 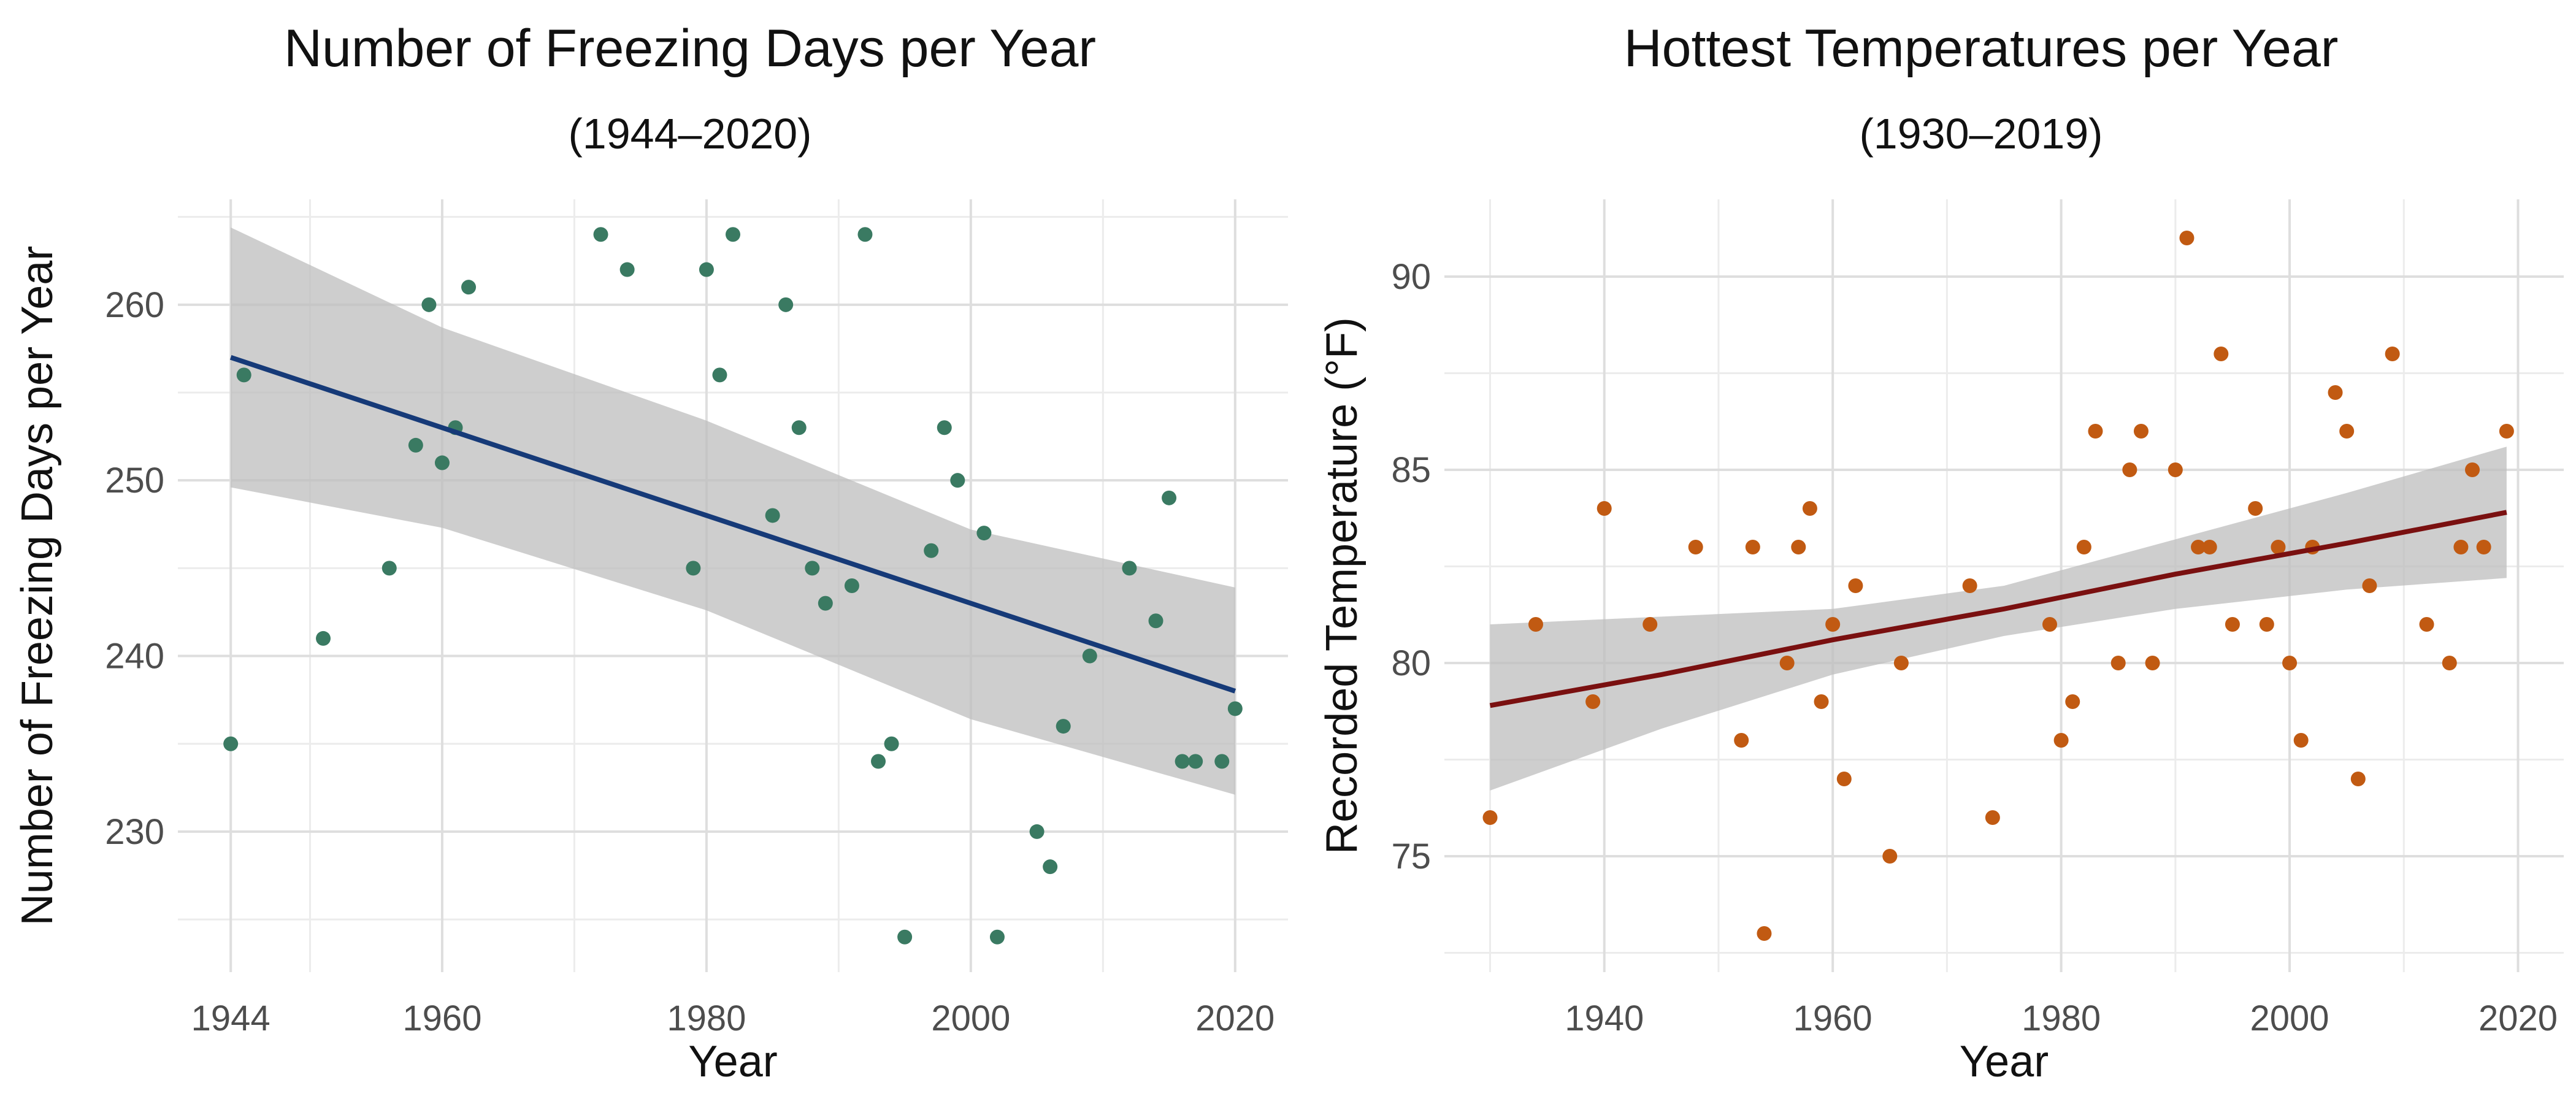 What do you see at coordinates (134, 657) in the screenshot?
I see `y-tick-label: 240` at bounding box center [134, 657].